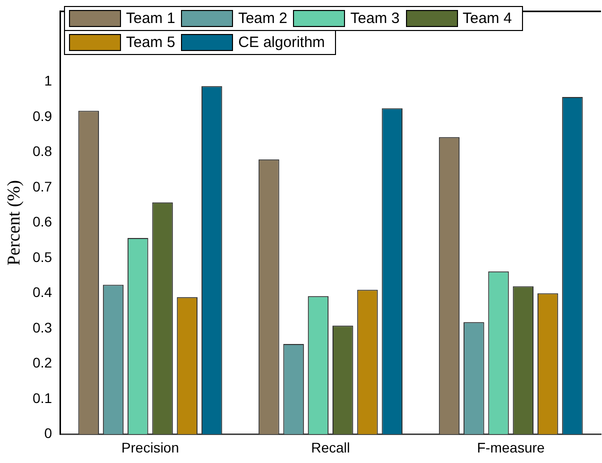  What do you see at coordinates (42, 256) in the screenshot?
I see `y-tick-label: 0.5` at bounding box center [42, 256].